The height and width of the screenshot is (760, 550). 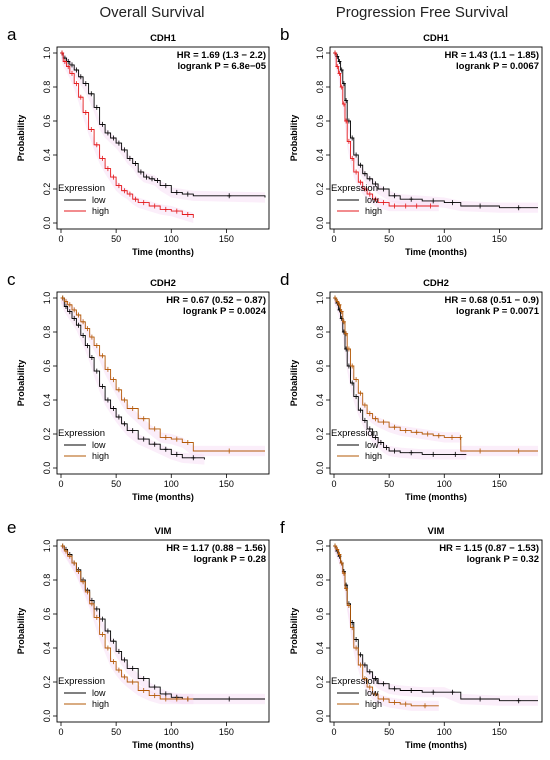 I want to click on y-tick-label: 0.0, so click(x=320, y=223).